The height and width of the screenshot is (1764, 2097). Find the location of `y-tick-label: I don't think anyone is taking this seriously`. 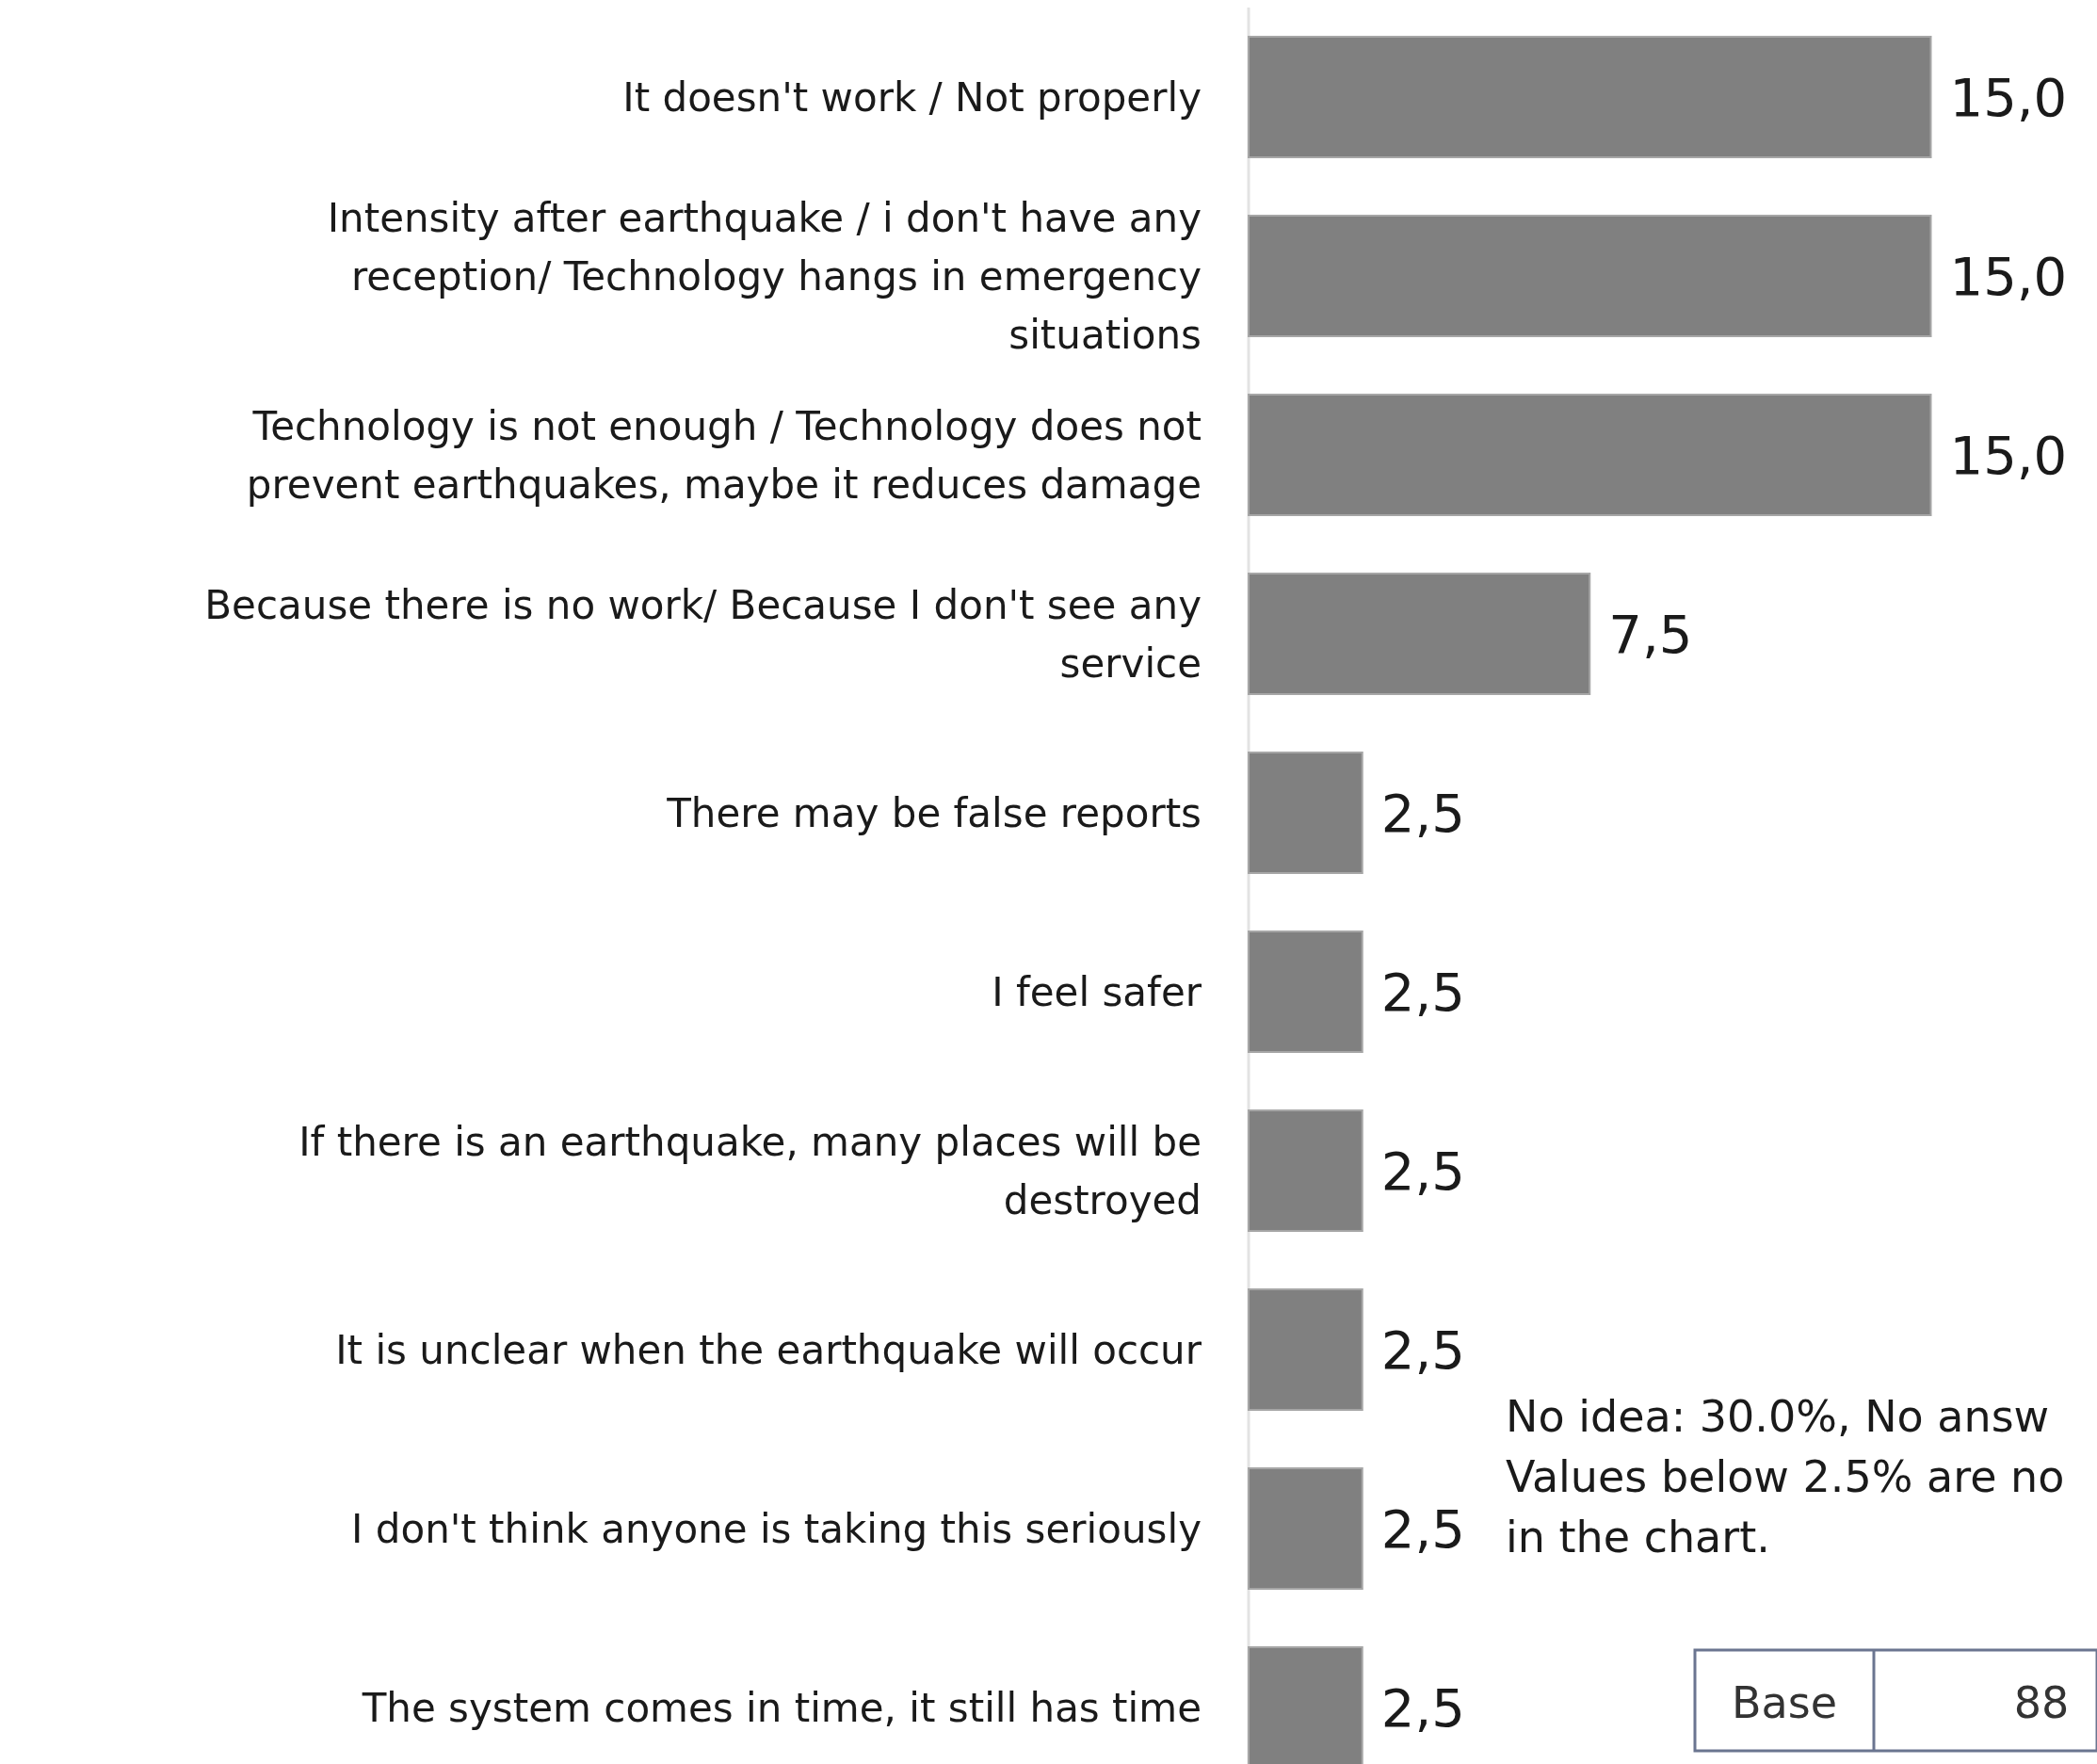

y-tick-label: I don't think anyone is taking this seriously is located at coordinates (776, 1528).